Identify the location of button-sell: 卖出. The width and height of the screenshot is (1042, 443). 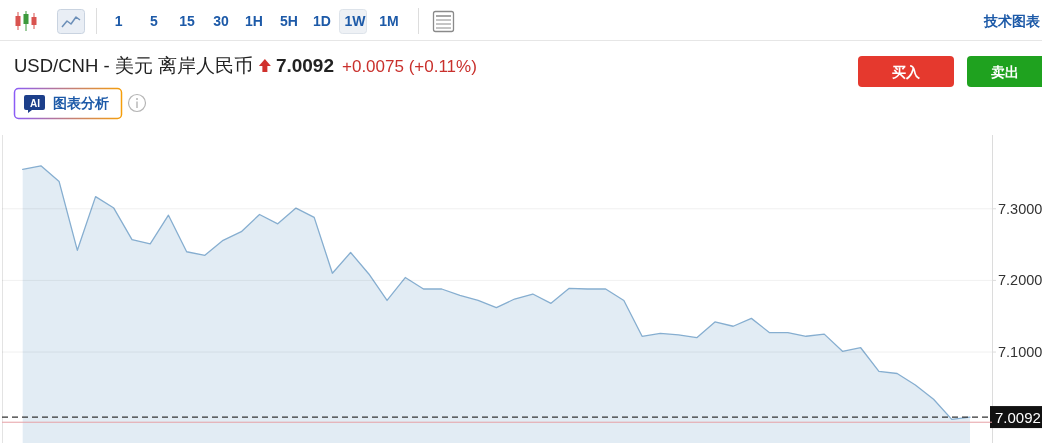
(1004, 71).